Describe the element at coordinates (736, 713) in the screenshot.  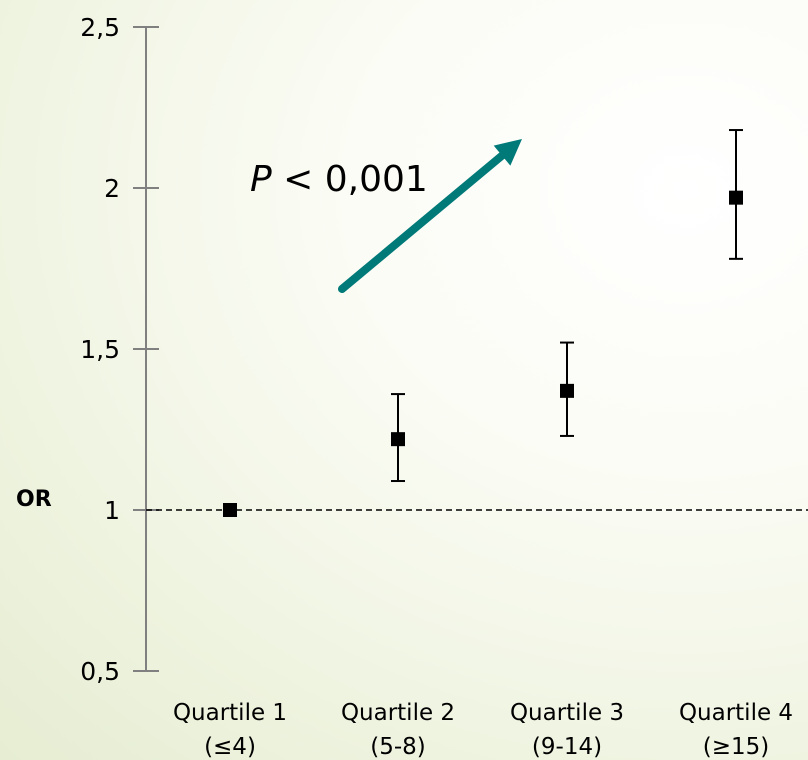
I see `x-category-label: Quartile 4` at that location.